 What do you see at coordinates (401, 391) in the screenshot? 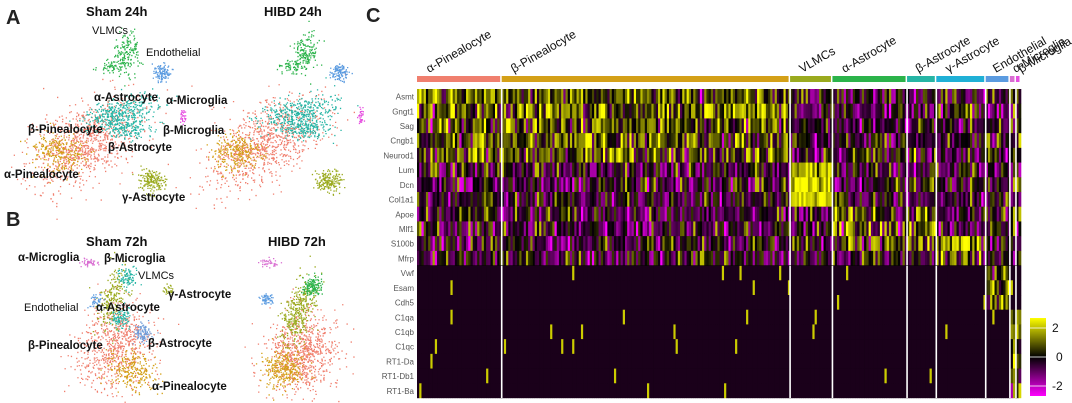
I see `gene-label-rt1-ba: RT1-Ba` at bounding box center [401, 391].